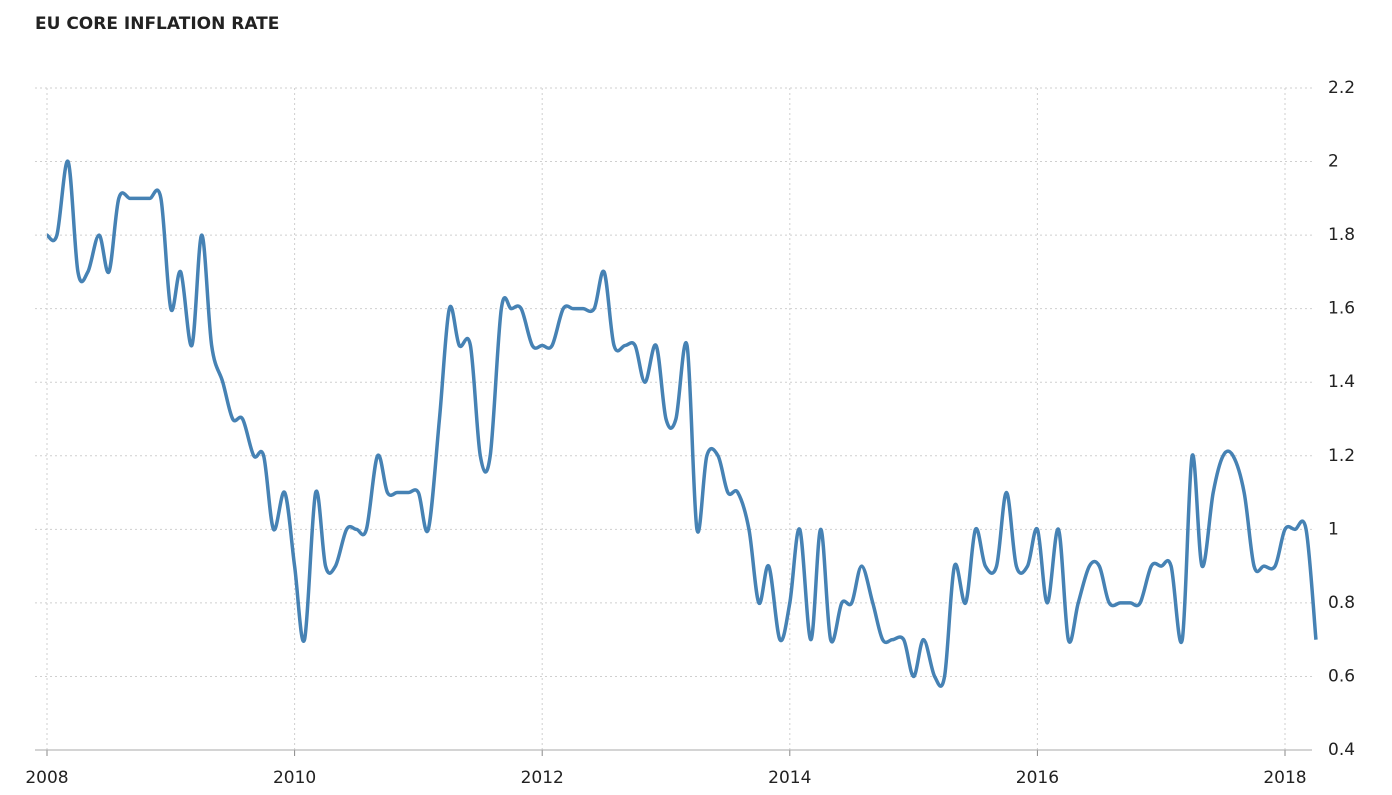 This screenshot has width=1392, height=795. What do you see at coordinates (1341, 676) in the screenshot?
I see `y-tick-label: 0.6` at bounding box center [1341, 676].